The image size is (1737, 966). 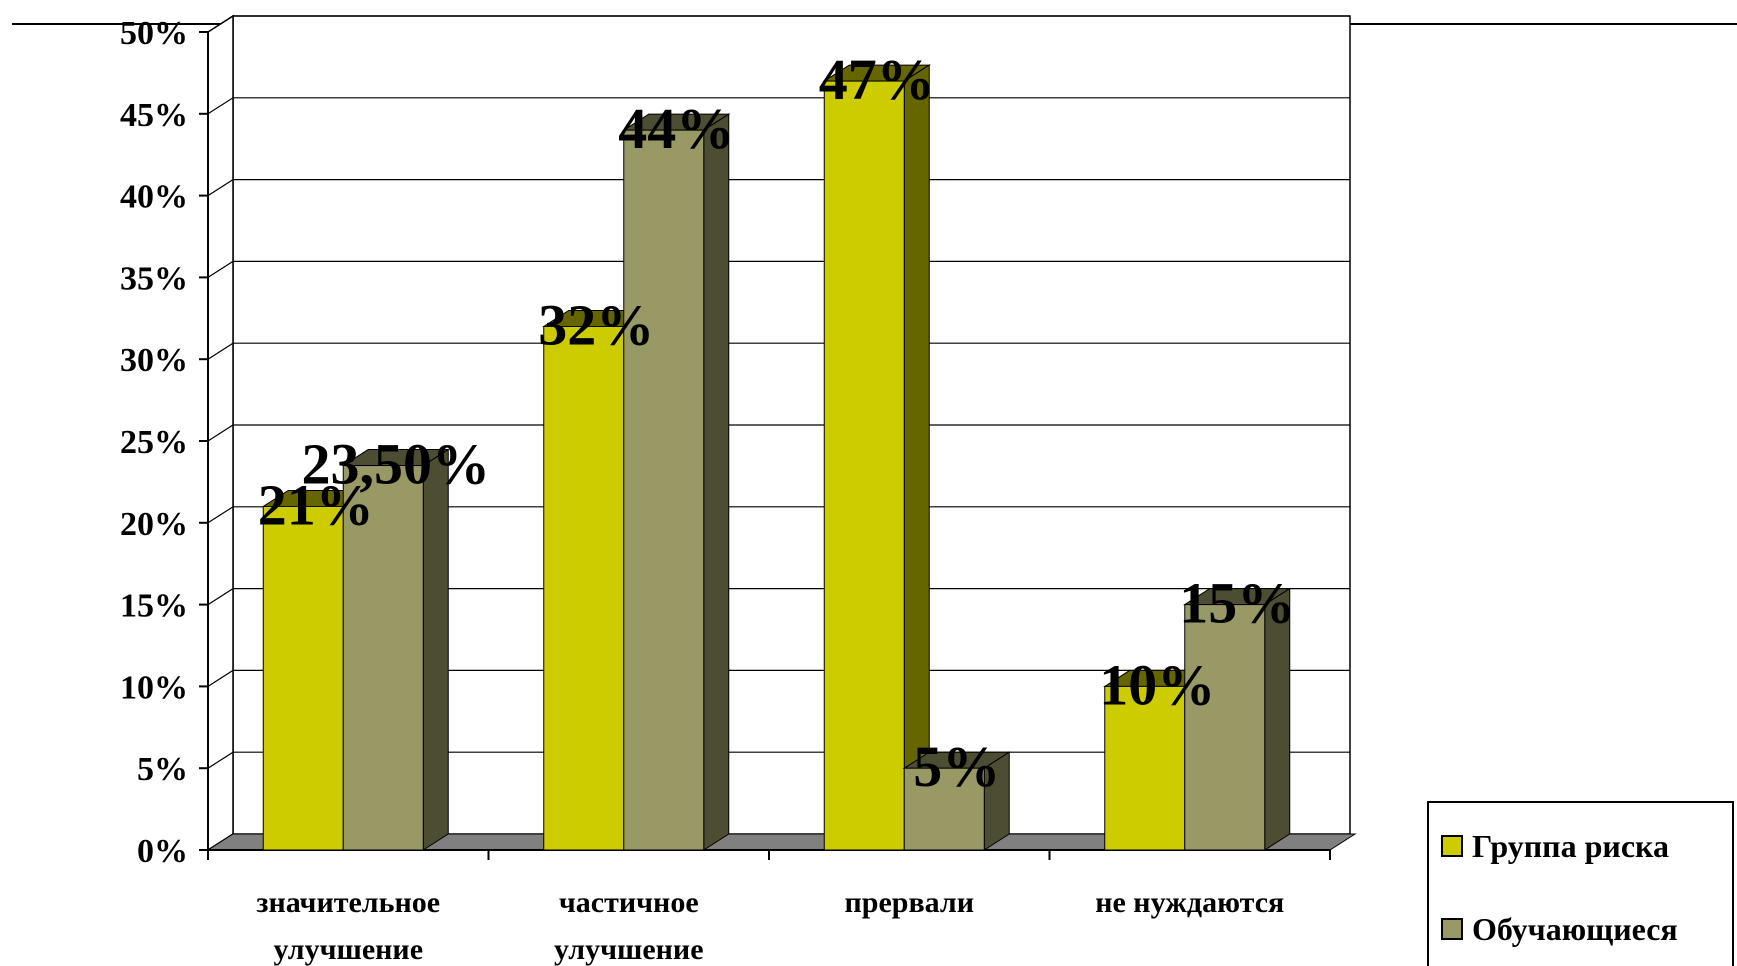 What do you see at coordinates (162, 851) in the screenshot?
I see `y-tick-label: 0%` at bounding box center [162, 851].